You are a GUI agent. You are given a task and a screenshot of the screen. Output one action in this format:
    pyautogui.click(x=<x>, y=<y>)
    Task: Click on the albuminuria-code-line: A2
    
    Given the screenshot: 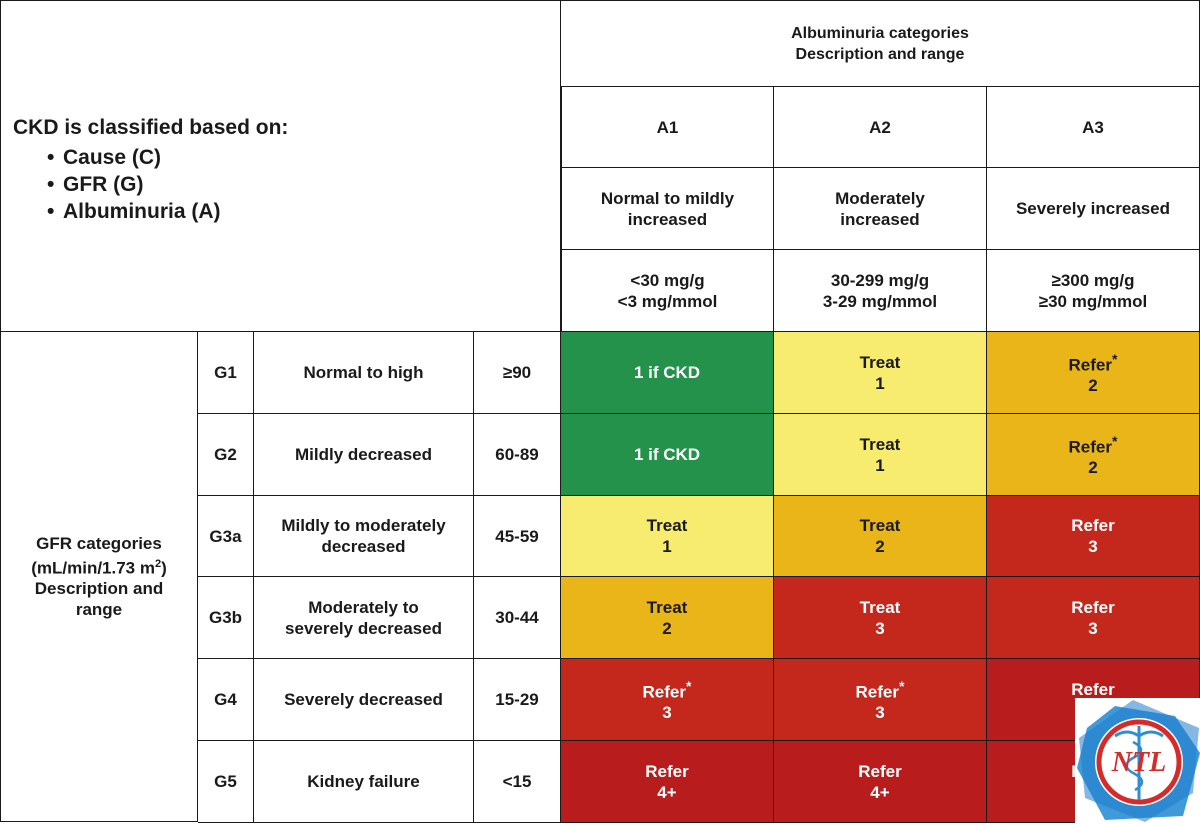 What is the action you would take?
    pyautogui.click(x=880, y=127)
    